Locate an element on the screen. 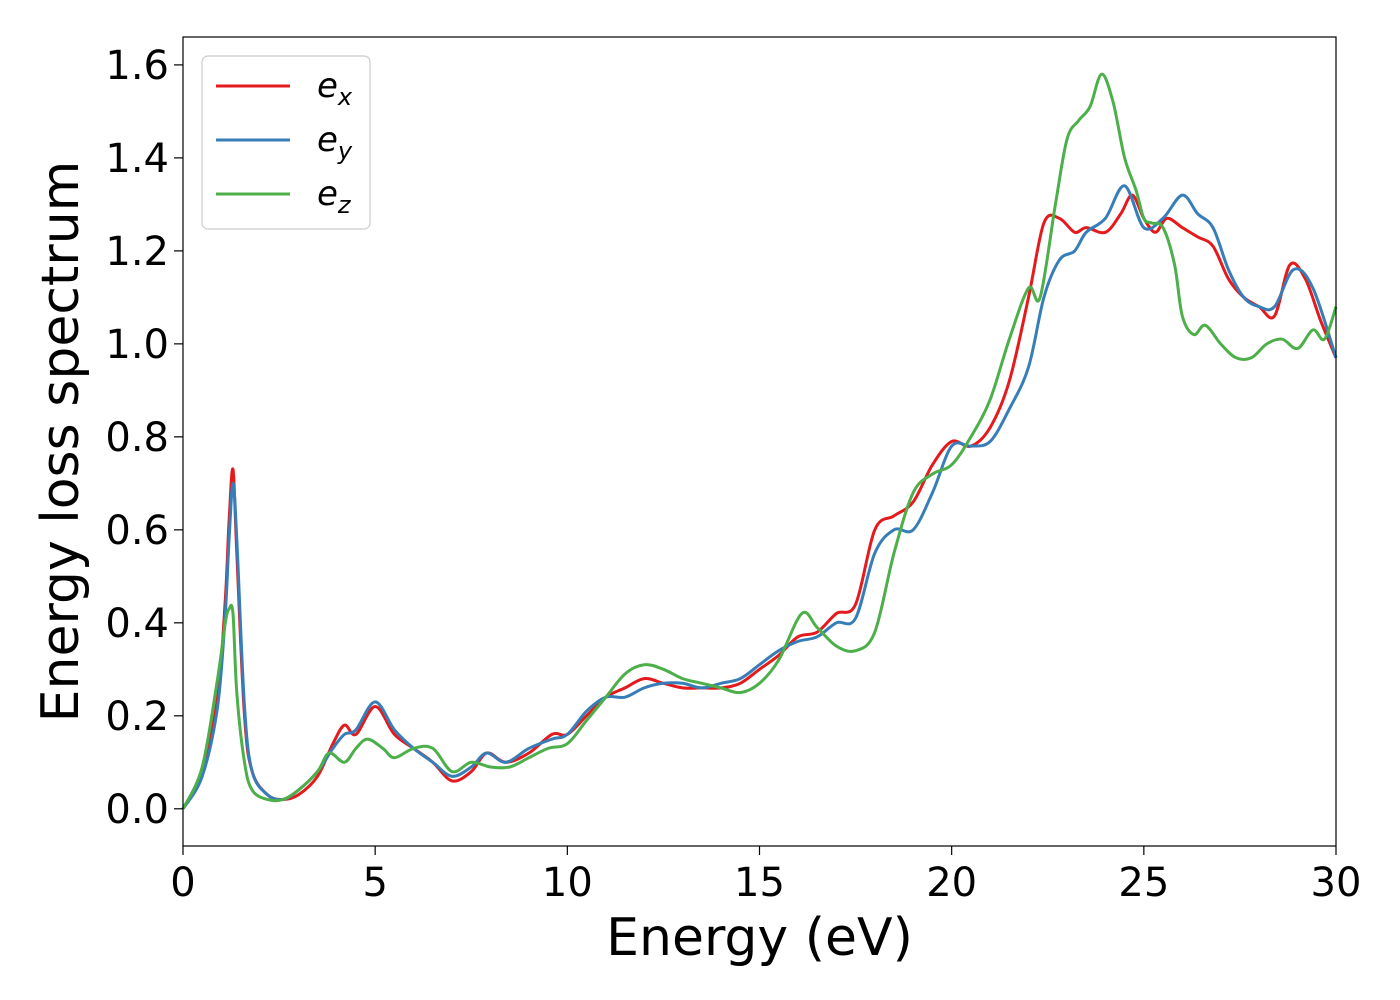 The height and width of the screenshot is (1000, 1400). y-axis-label: Energy loss spectrum is located at coordinates (61, 442).